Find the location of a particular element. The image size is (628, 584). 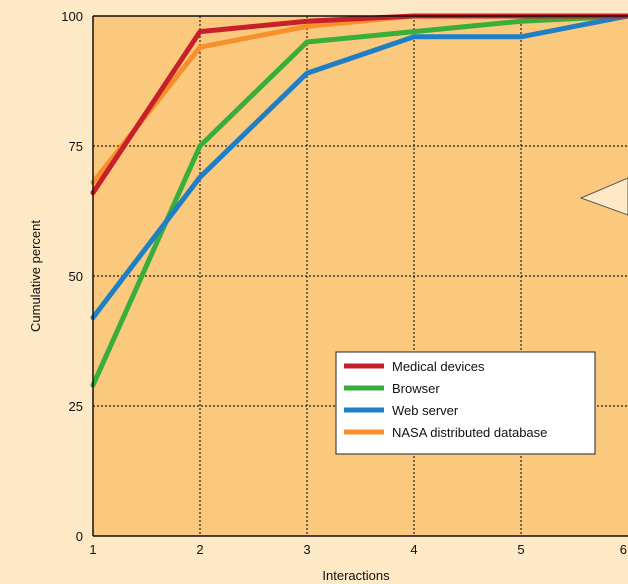

y-tick-label: 50 is located at coordinates (76, 276).